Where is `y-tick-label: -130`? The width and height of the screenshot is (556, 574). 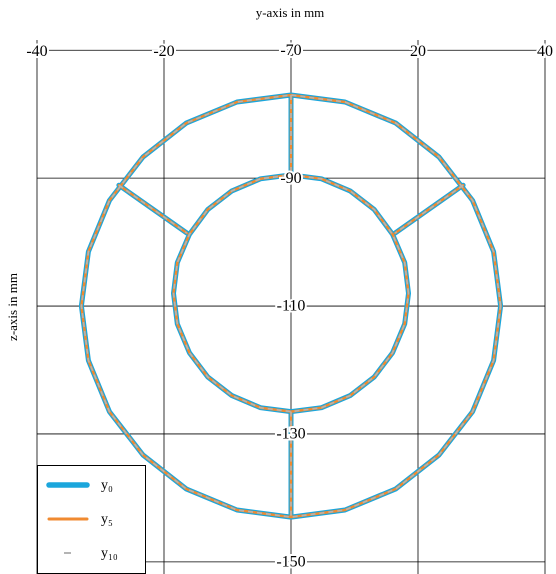 y-tick-label: -130 is located at coordinates (290, 434).